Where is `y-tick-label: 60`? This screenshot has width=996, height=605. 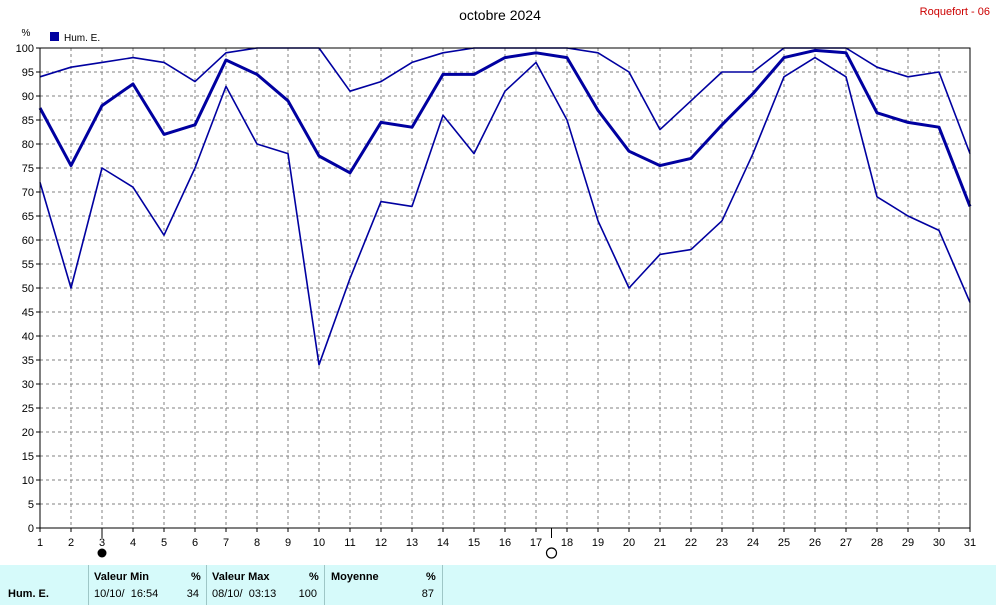 y-tick-label: 60 is located at coordinates (28, 241).